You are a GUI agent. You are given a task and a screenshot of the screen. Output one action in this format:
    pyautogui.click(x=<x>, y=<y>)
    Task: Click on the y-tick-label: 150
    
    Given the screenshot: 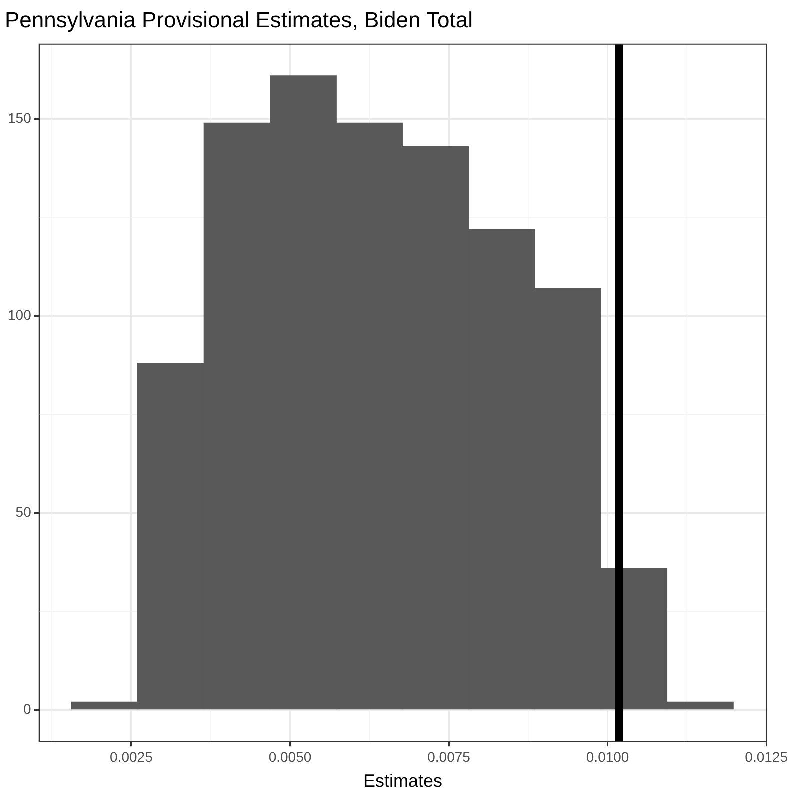 What is the action you would take?
    pyautogui.click(x=20, y=118)
    